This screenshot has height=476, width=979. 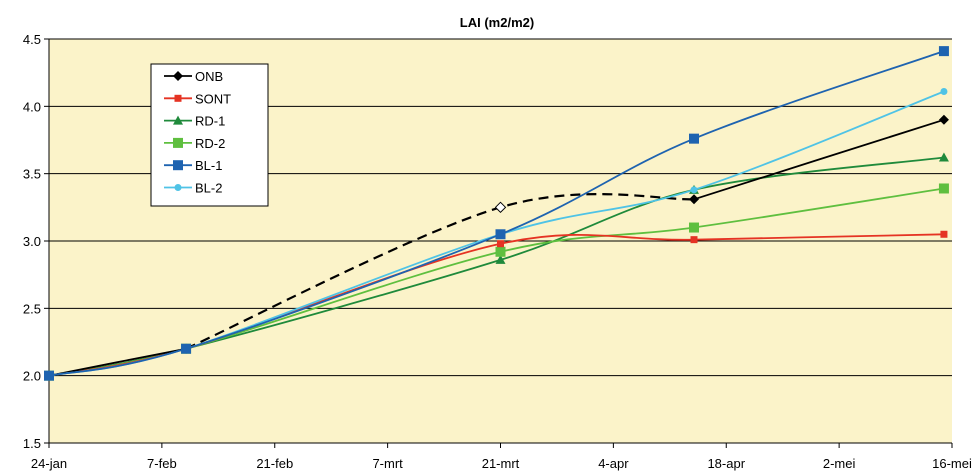 What do you see at coordinates (32, 241) in the screenshot?
I see `y-tick-label: 3.0` at bounding box center [32, 241].